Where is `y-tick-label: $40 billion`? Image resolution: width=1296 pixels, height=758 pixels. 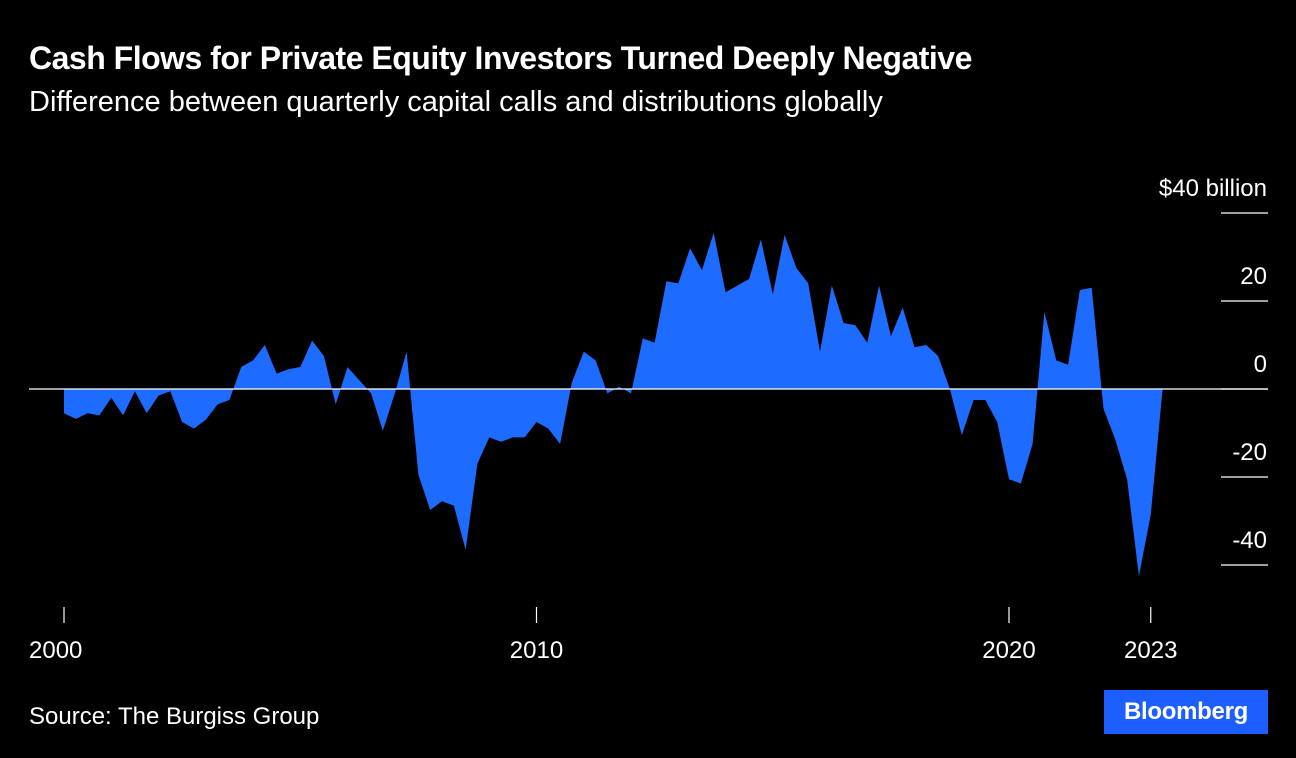 y-tick-label: $40 billion is located at coordinates (1213, 188).